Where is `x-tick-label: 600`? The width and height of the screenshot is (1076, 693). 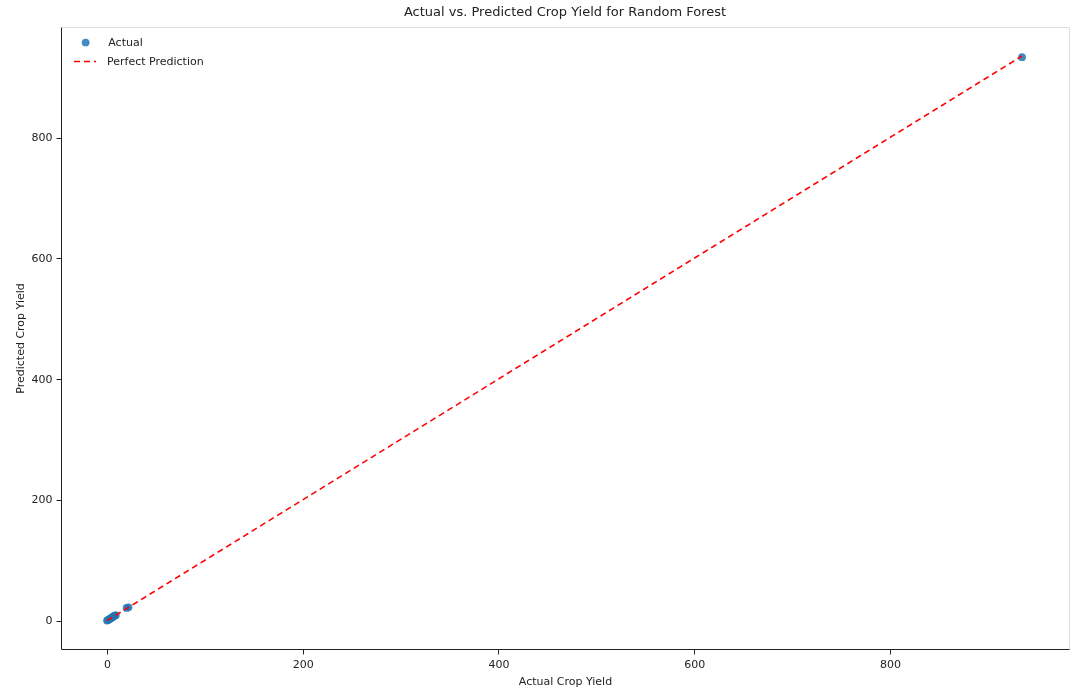
x-tick-label: 600 is located at coordinates (695, 664).